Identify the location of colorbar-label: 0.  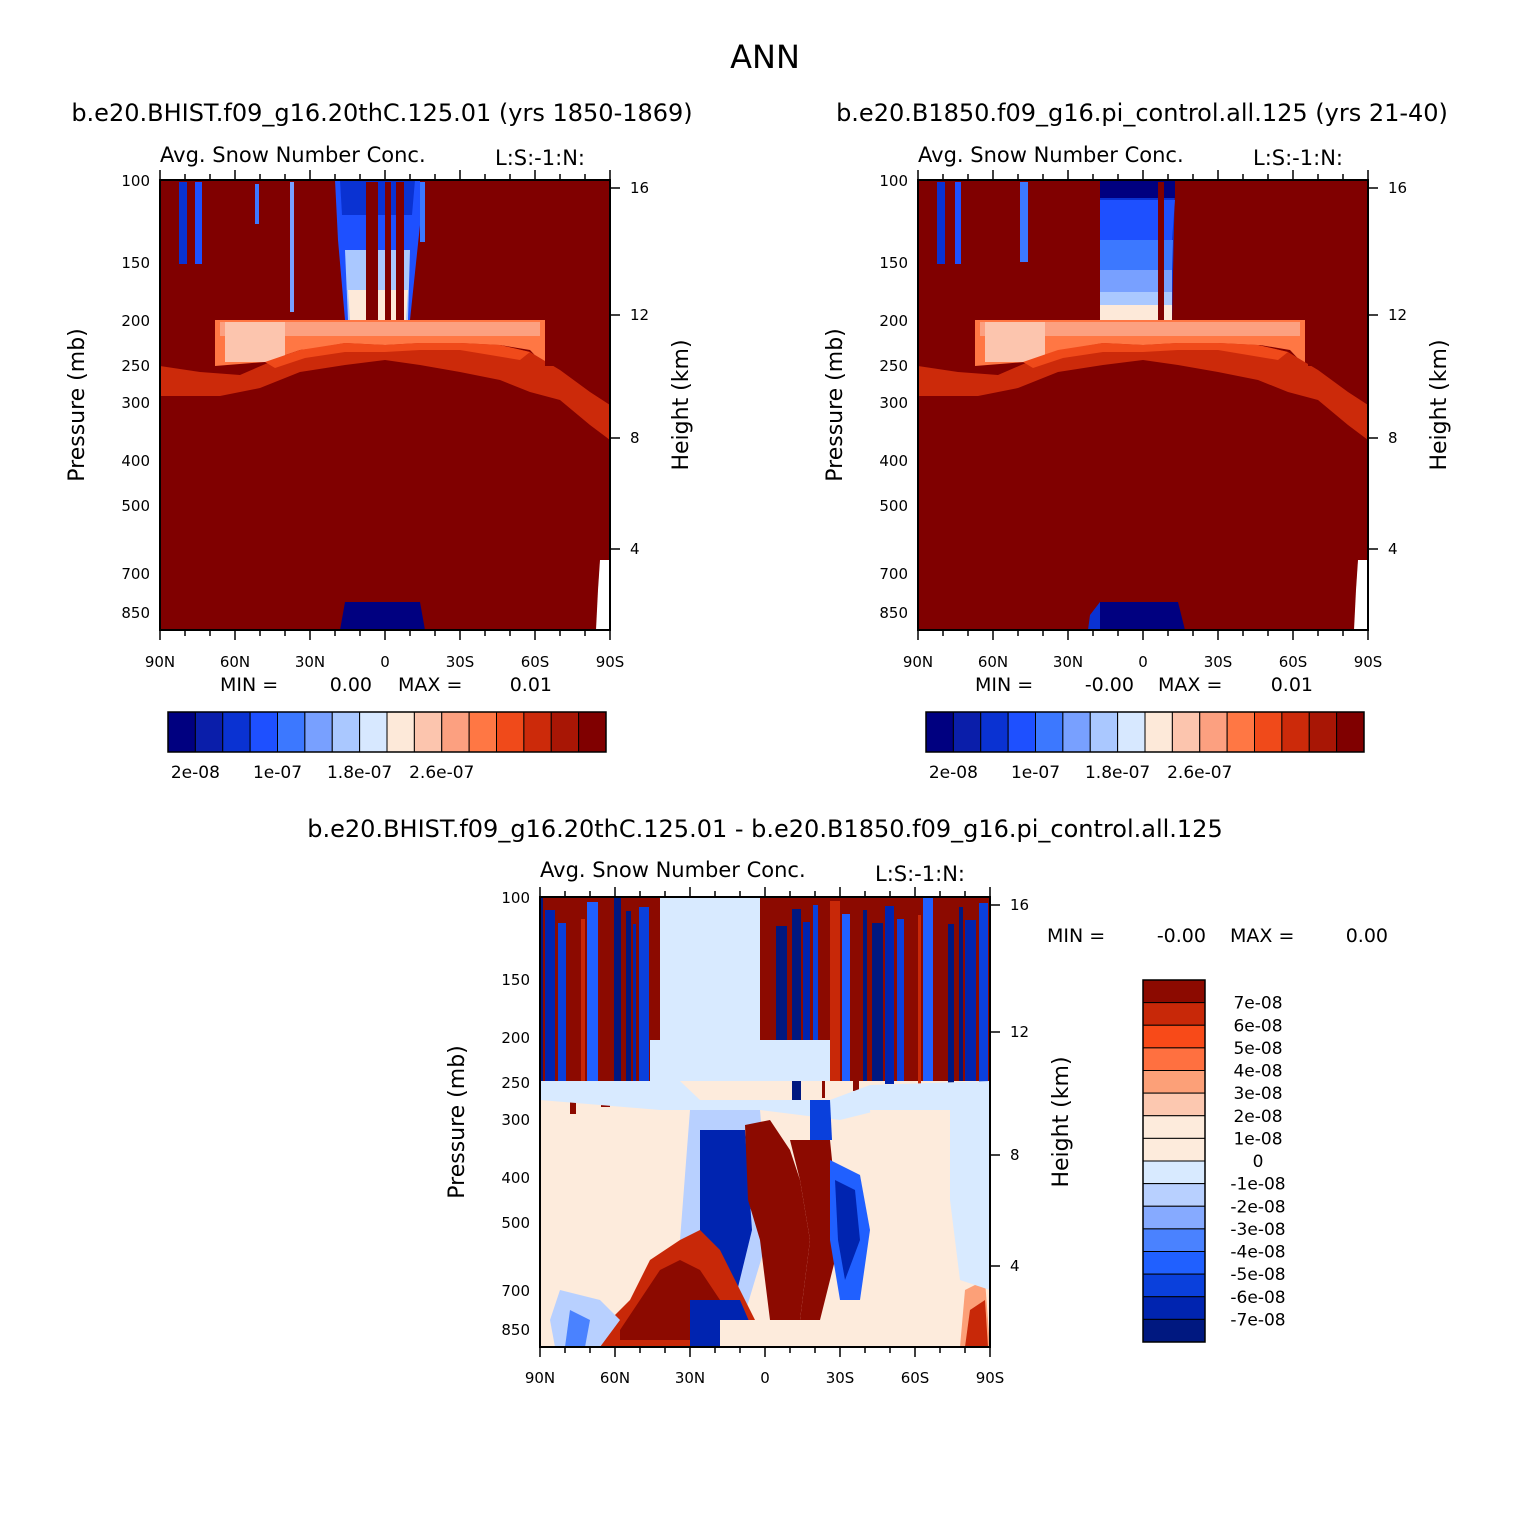
(1258, 1162).